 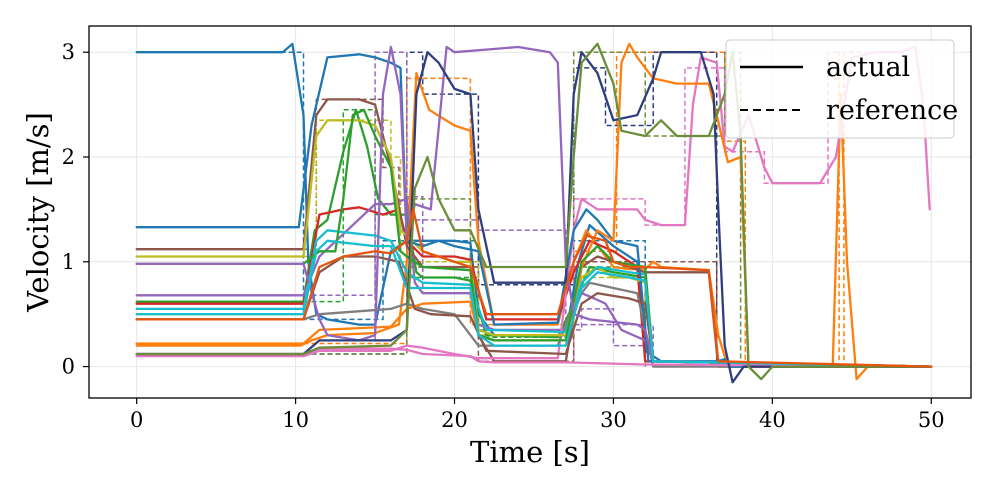 I want to click on actual-line-s8, so click(x=534, y=324).